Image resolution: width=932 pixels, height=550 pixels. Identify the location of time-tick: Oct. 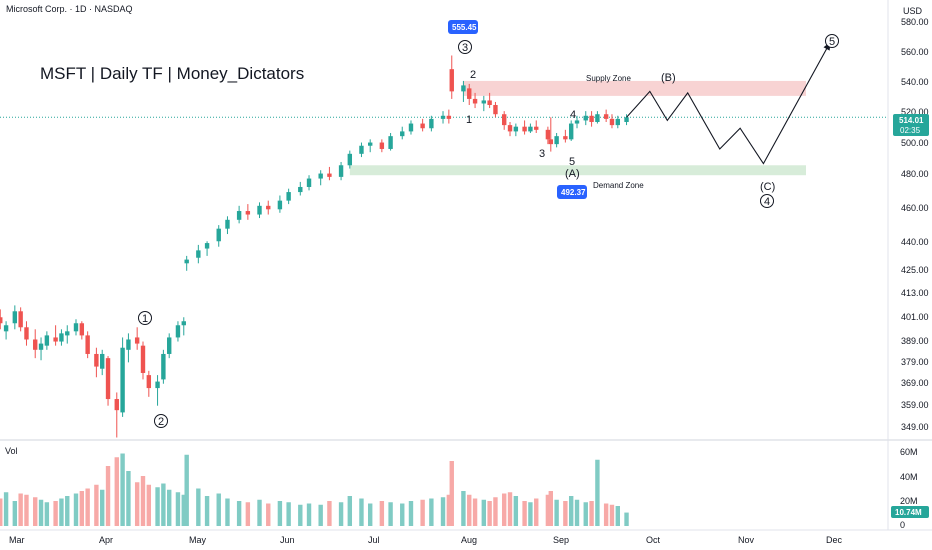
(653, 540).